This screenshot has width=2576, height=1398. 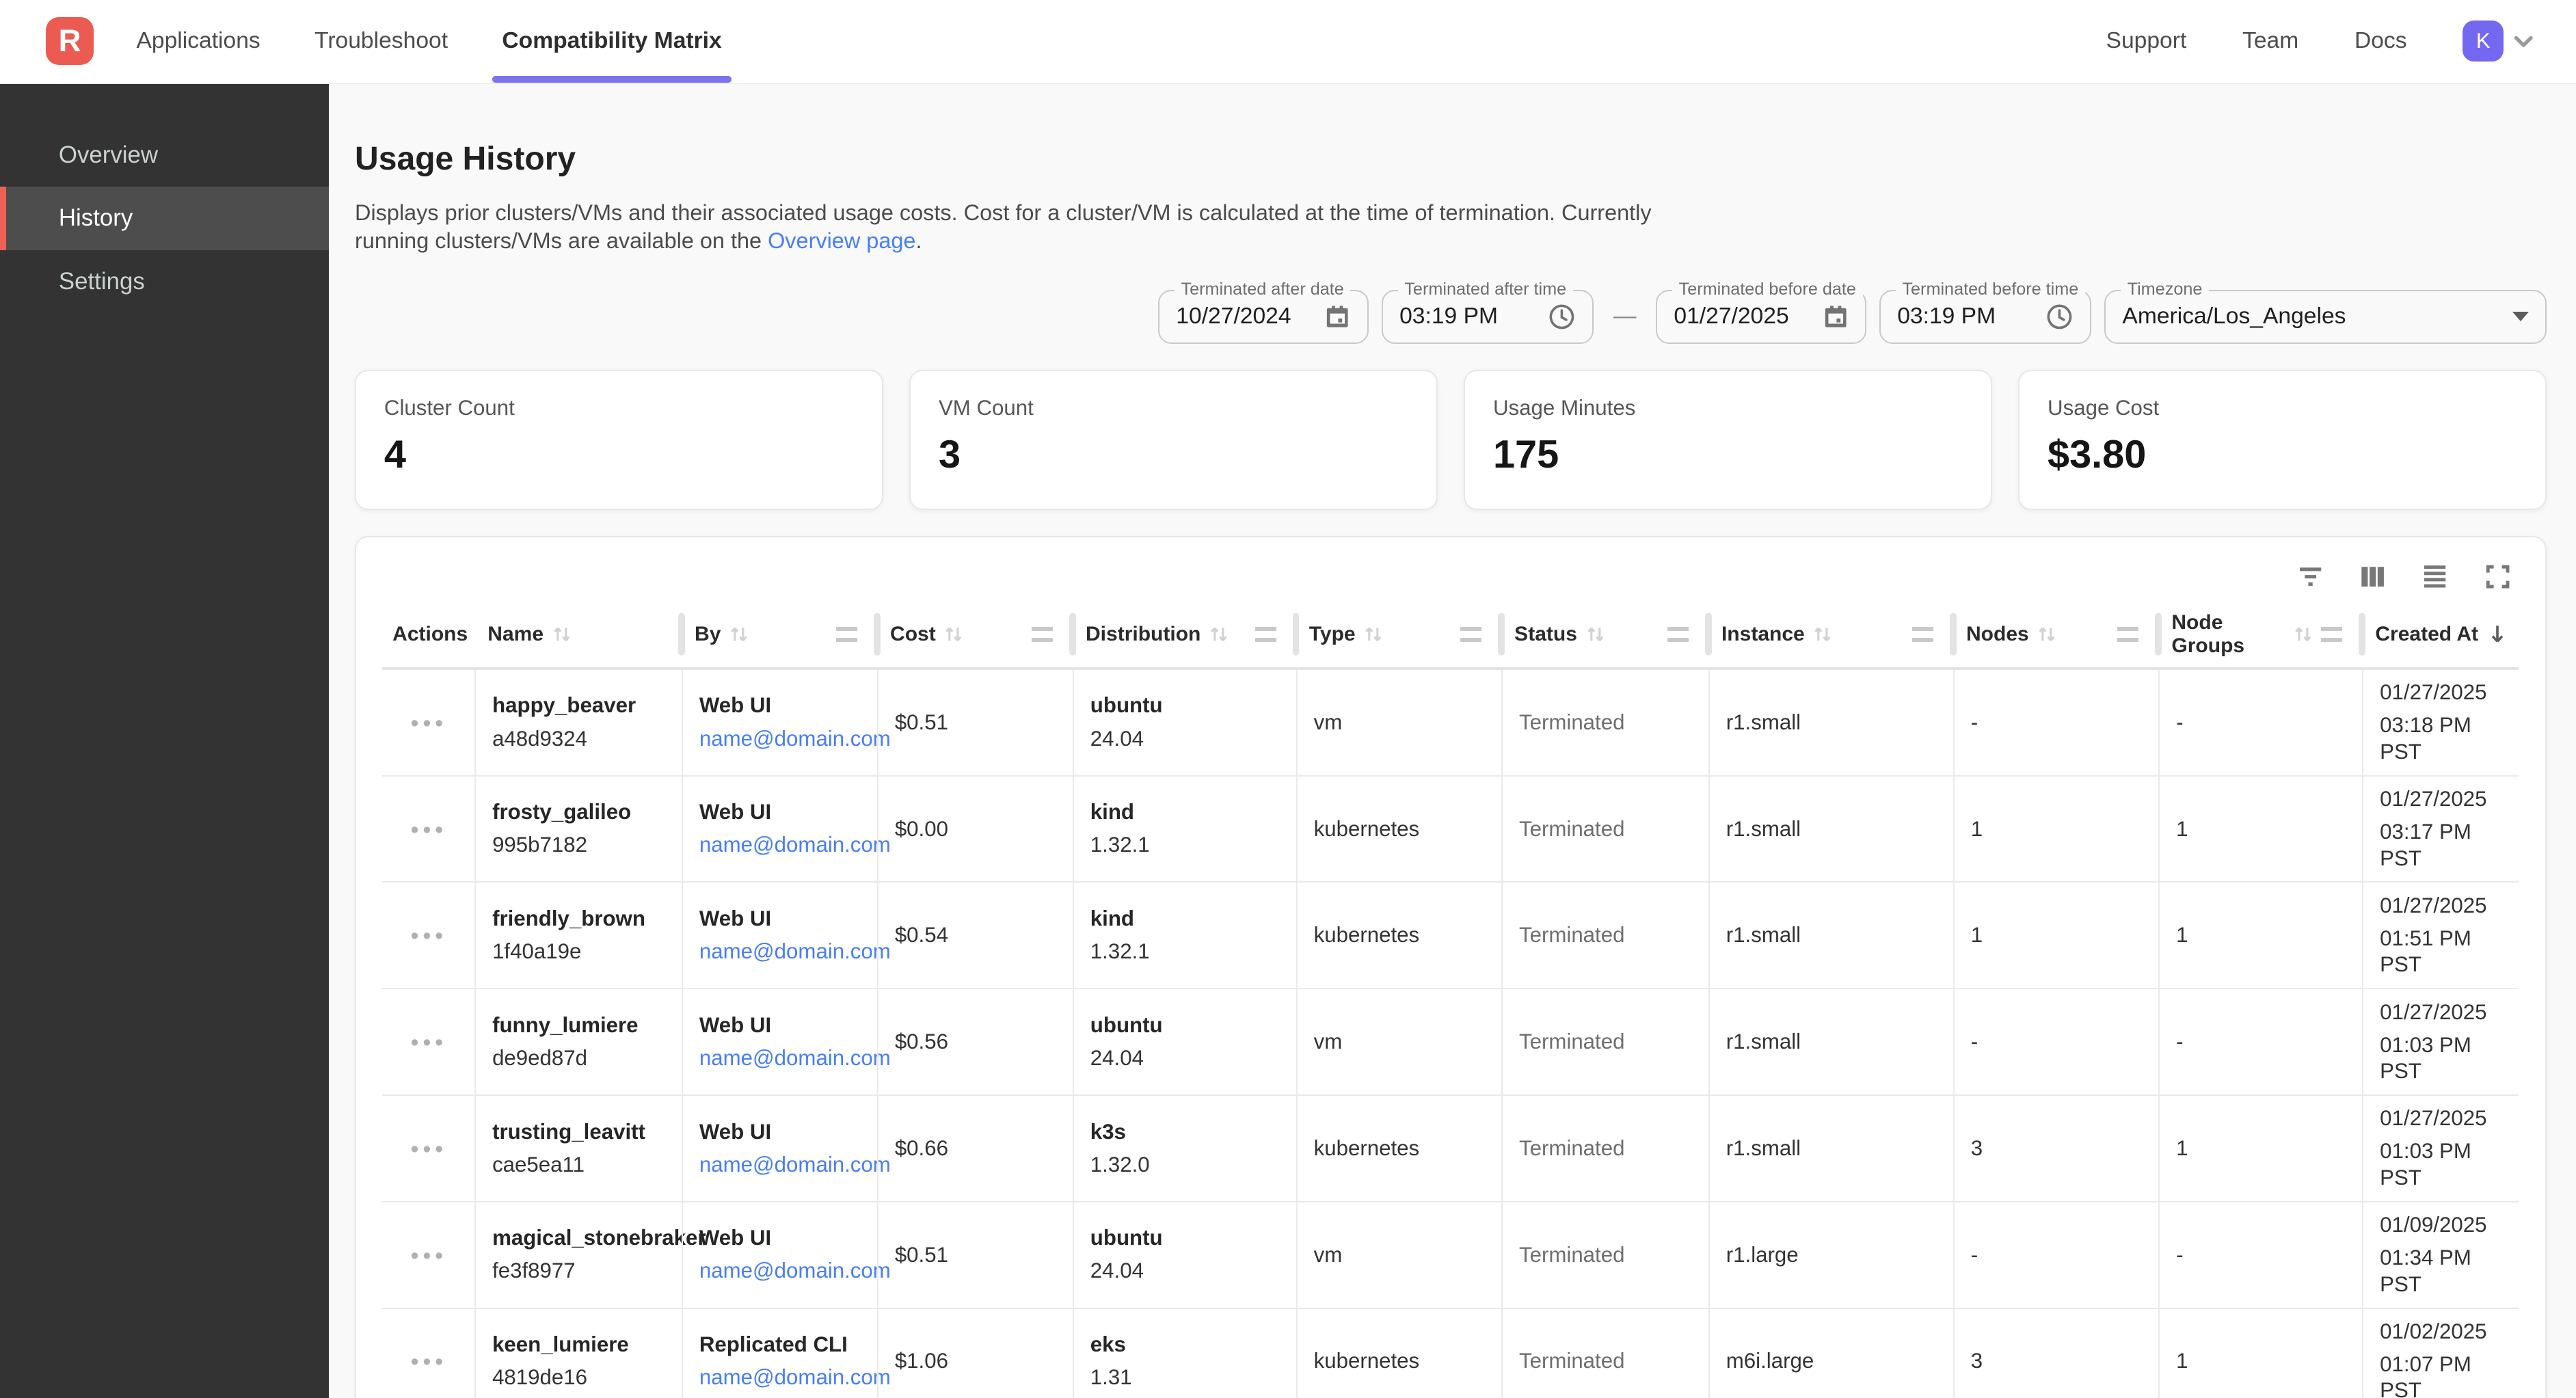 I want to click on cluster-id: cae5ea11, so click(x=538, y=1164).